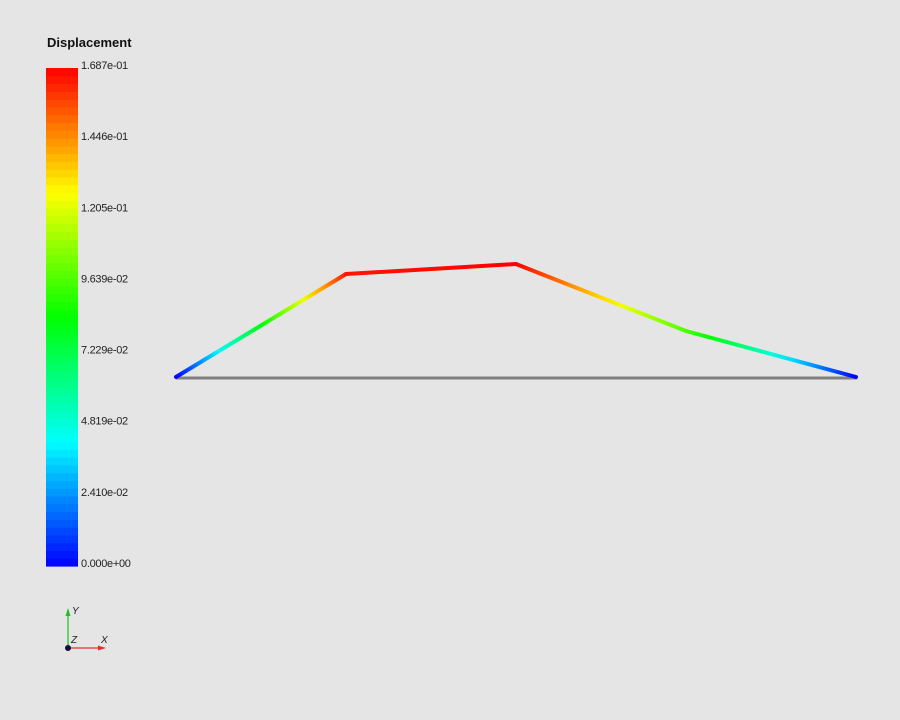  I want to click on colorbar-tick-label: 7.229e-02, so click(104, 351).